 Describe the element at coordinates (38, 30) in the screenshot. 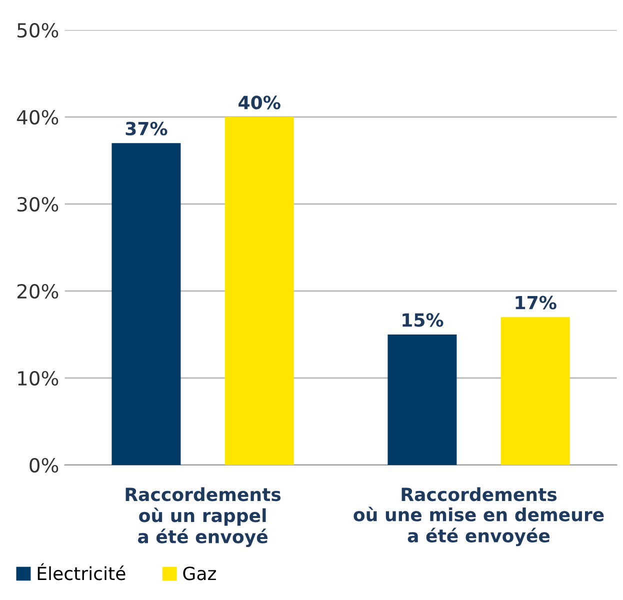

I see `y-tick-label: 50%` at that location.